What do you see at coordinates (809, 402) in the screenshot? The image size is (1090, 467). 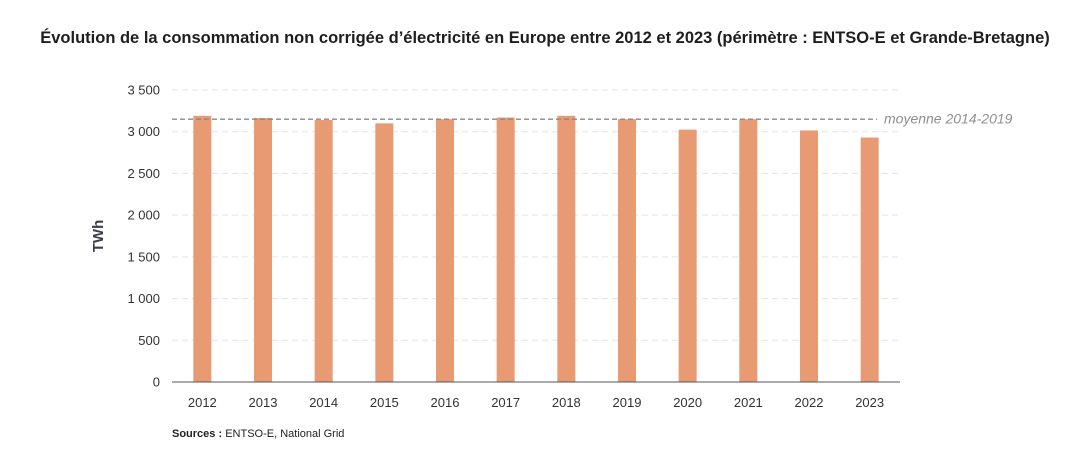 I see `x-tick-label: 2022` at bounding box center [809, 402].